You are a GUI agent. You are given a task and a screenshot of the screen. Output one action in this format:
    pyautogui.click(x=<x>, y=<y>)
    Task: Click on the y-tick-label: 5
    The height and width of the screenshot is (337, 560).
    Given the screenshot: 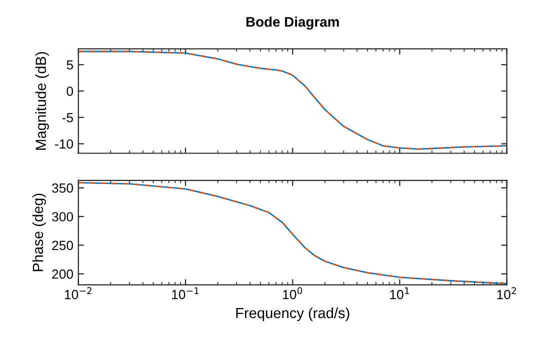 What is the action you would take?
    pyautogui.click(x=69, y=65)
    